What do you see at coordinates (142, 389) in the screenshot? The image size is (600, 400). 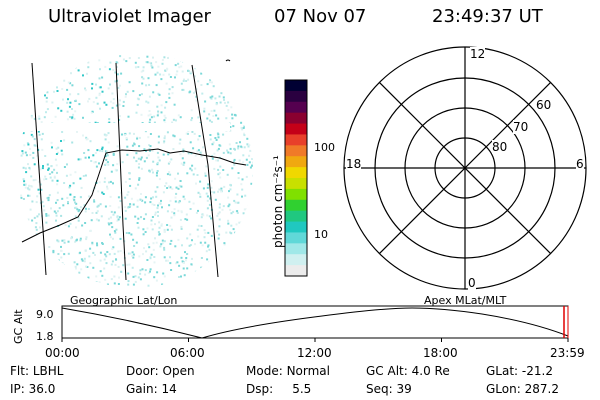 I see `info-gain-key: Gain:` at bounding box center [142, 389].